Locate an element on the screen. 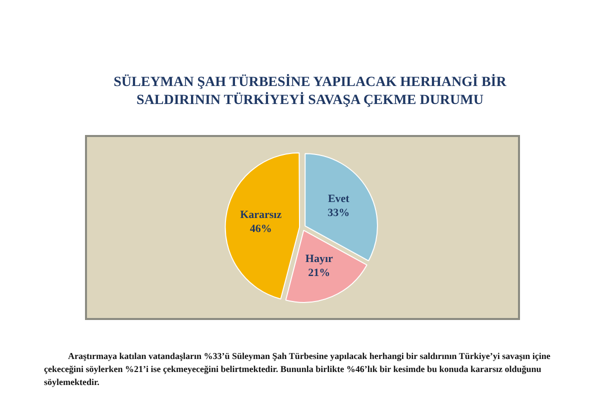 The image size is (590, 418). slice-label: Hayır is located at coordinates (319, 258).